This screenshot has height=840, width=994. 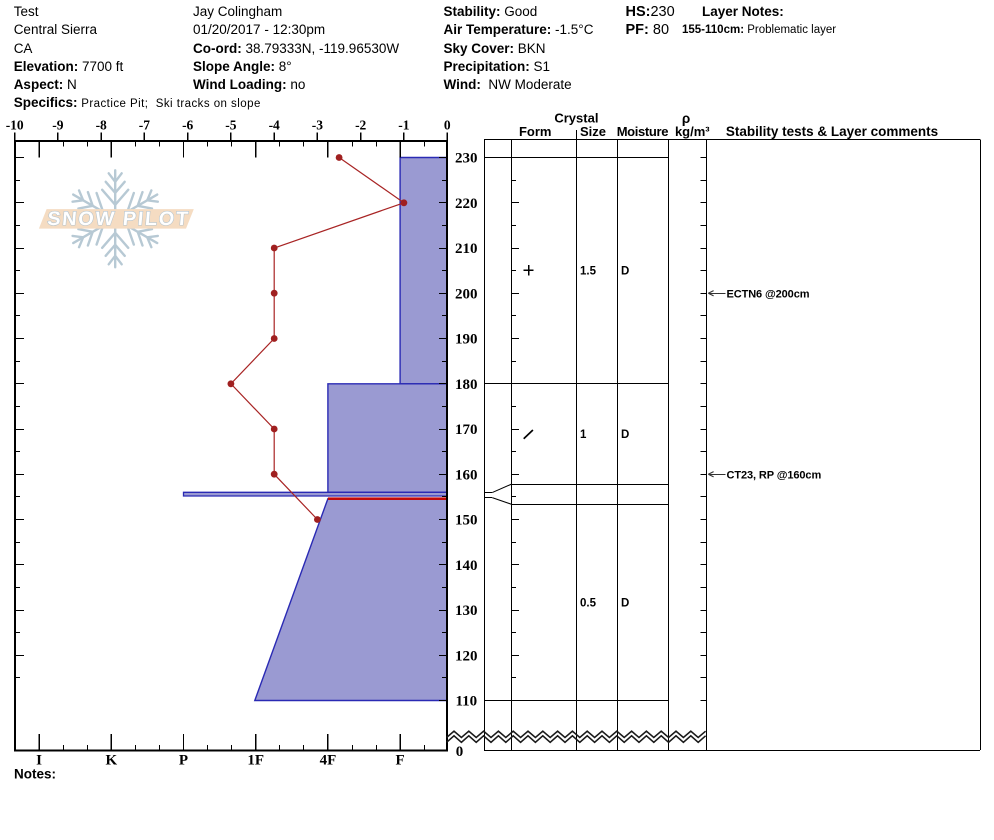 What do you see at coordinates (774, 476) in the screenshot?
I see `svg-text: CT23, RP @160cm` at bounding box center [774, 476].